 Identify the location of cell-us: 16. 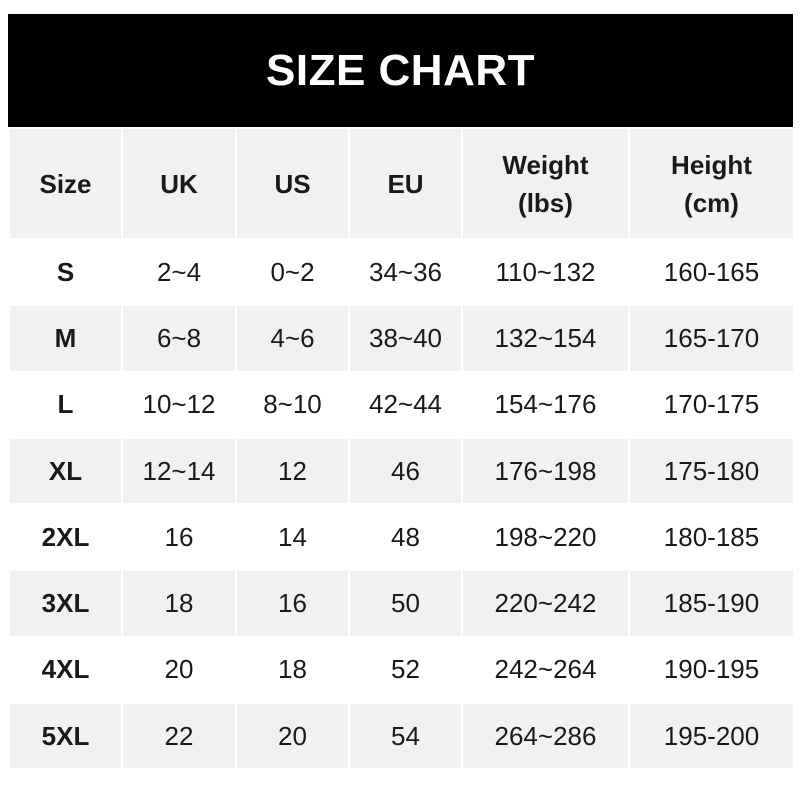
(292, 603).